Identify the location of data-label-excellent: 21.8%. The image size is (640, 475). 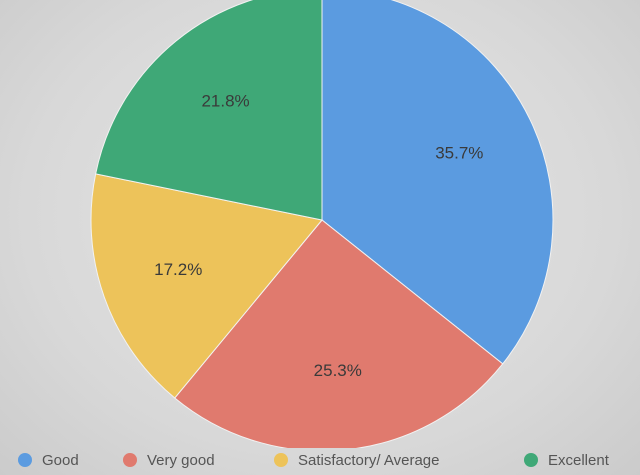
(225, 100).